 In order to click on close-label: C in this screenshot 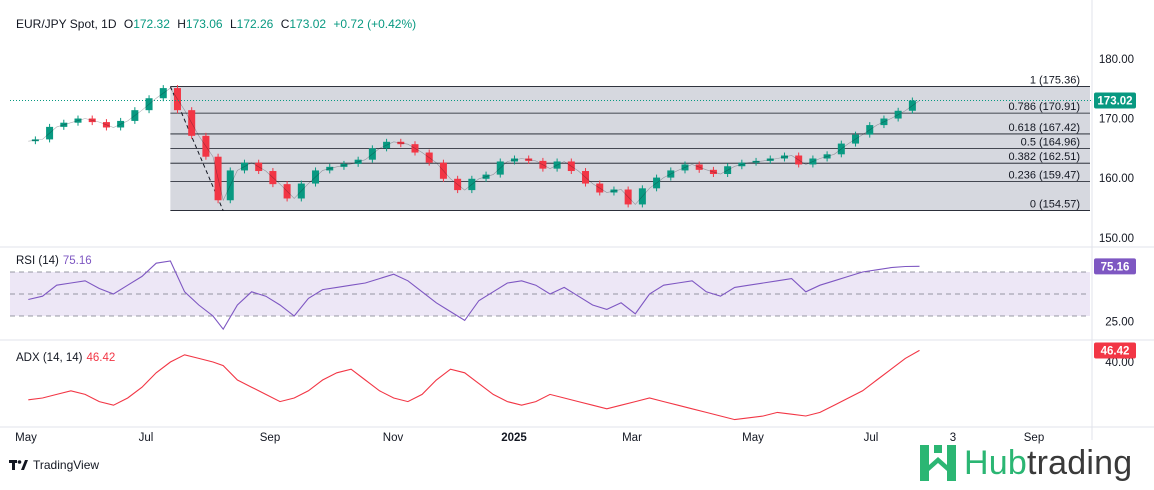, I will do `click(285, 24)`.